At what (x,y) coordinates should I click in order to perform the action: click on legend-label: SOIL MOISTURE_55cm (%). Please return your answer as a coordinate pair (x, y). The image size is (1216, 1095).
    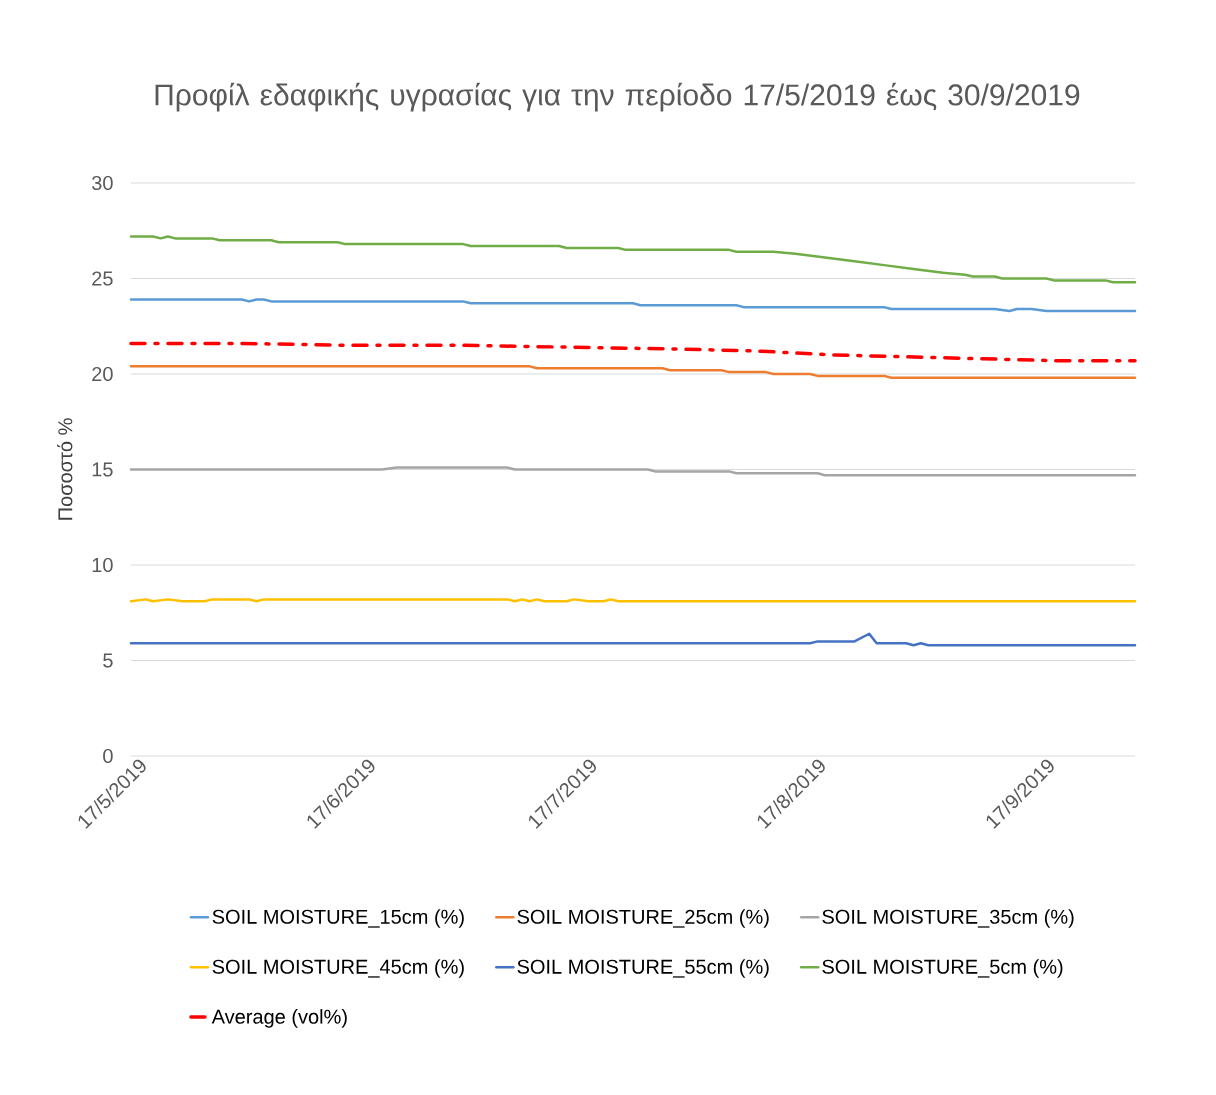
    Looking at the image, I should click on (643, 968).